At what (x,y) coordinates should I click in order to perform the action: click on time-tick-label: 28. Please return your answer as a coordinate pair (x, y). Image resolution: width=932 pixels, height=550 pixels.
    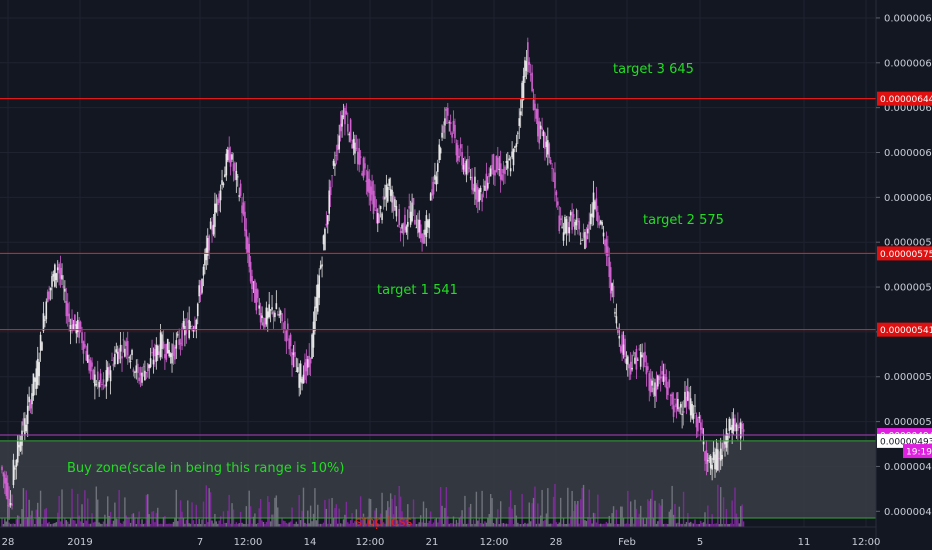
    Looking at the image, I should click on (556, 542).